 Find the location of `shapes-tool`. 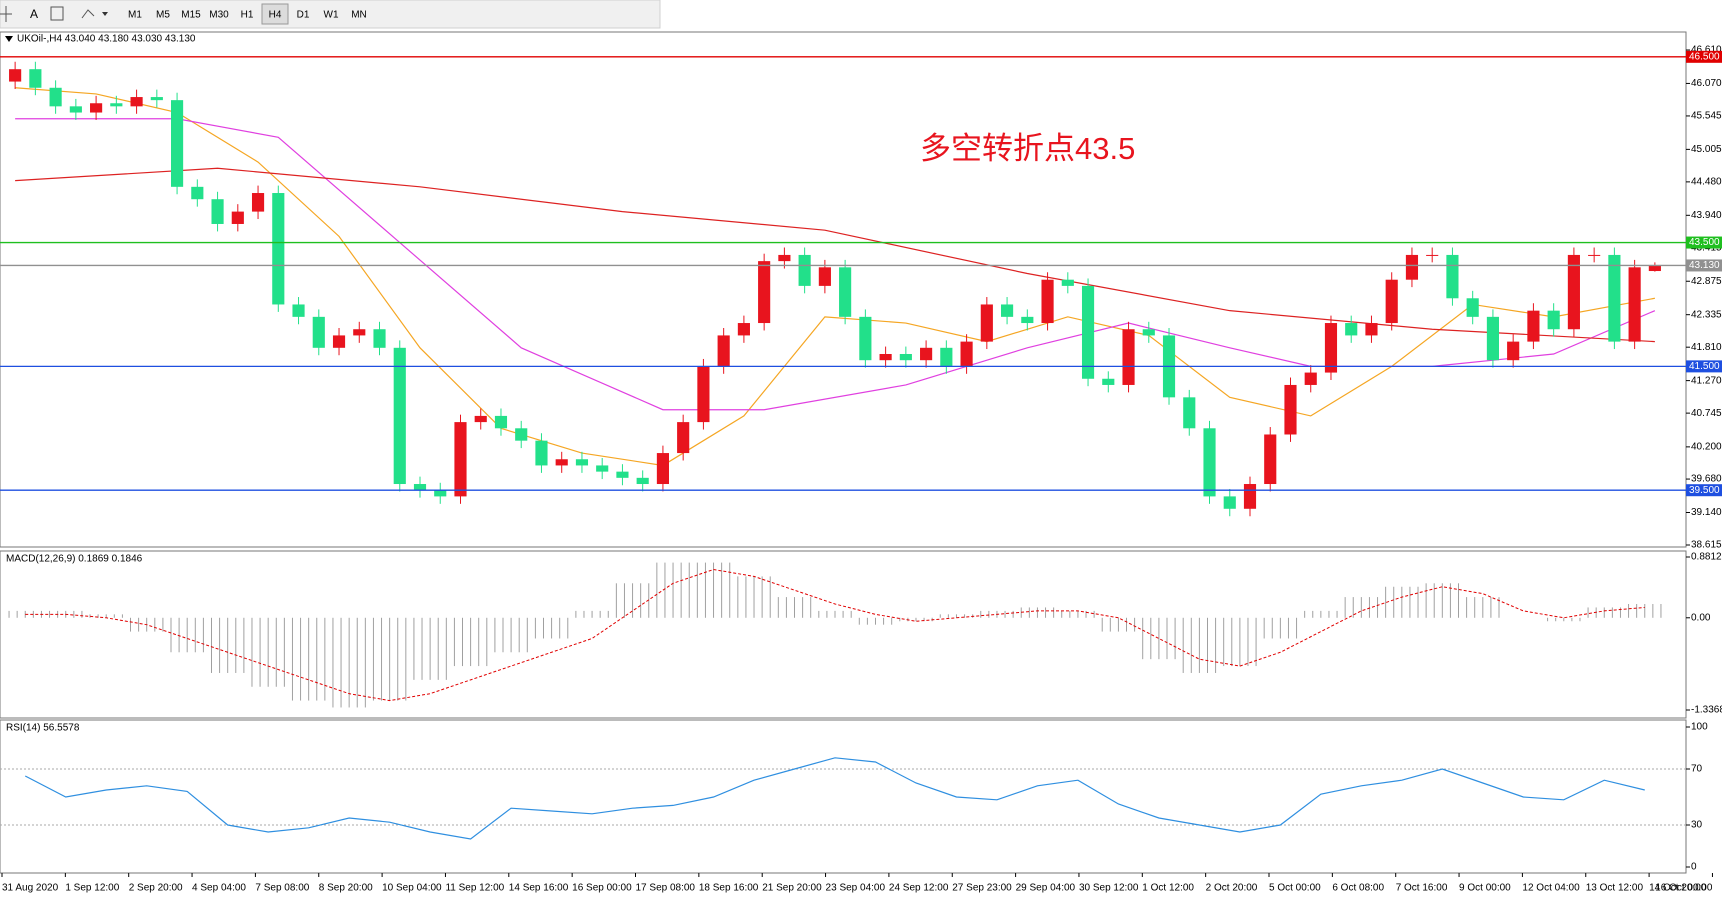

shapes-tool is located at coordinates (88, 14).